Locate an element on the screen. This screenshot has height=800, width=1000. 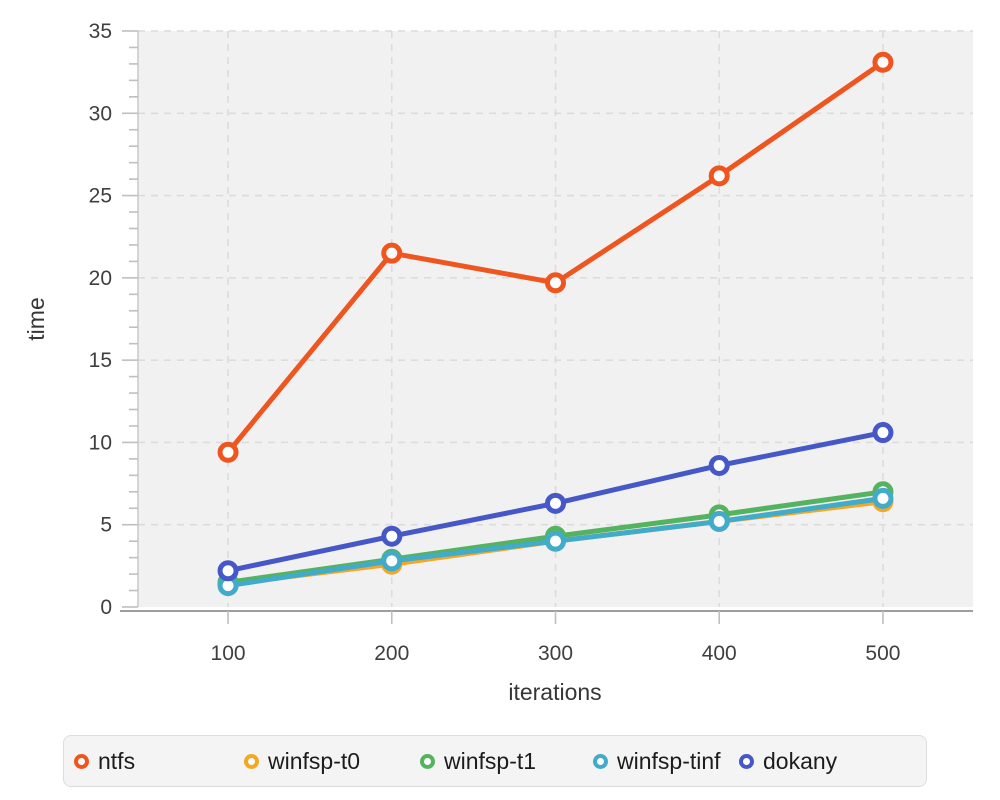
series-dokany is located at coordinates (555, 502).